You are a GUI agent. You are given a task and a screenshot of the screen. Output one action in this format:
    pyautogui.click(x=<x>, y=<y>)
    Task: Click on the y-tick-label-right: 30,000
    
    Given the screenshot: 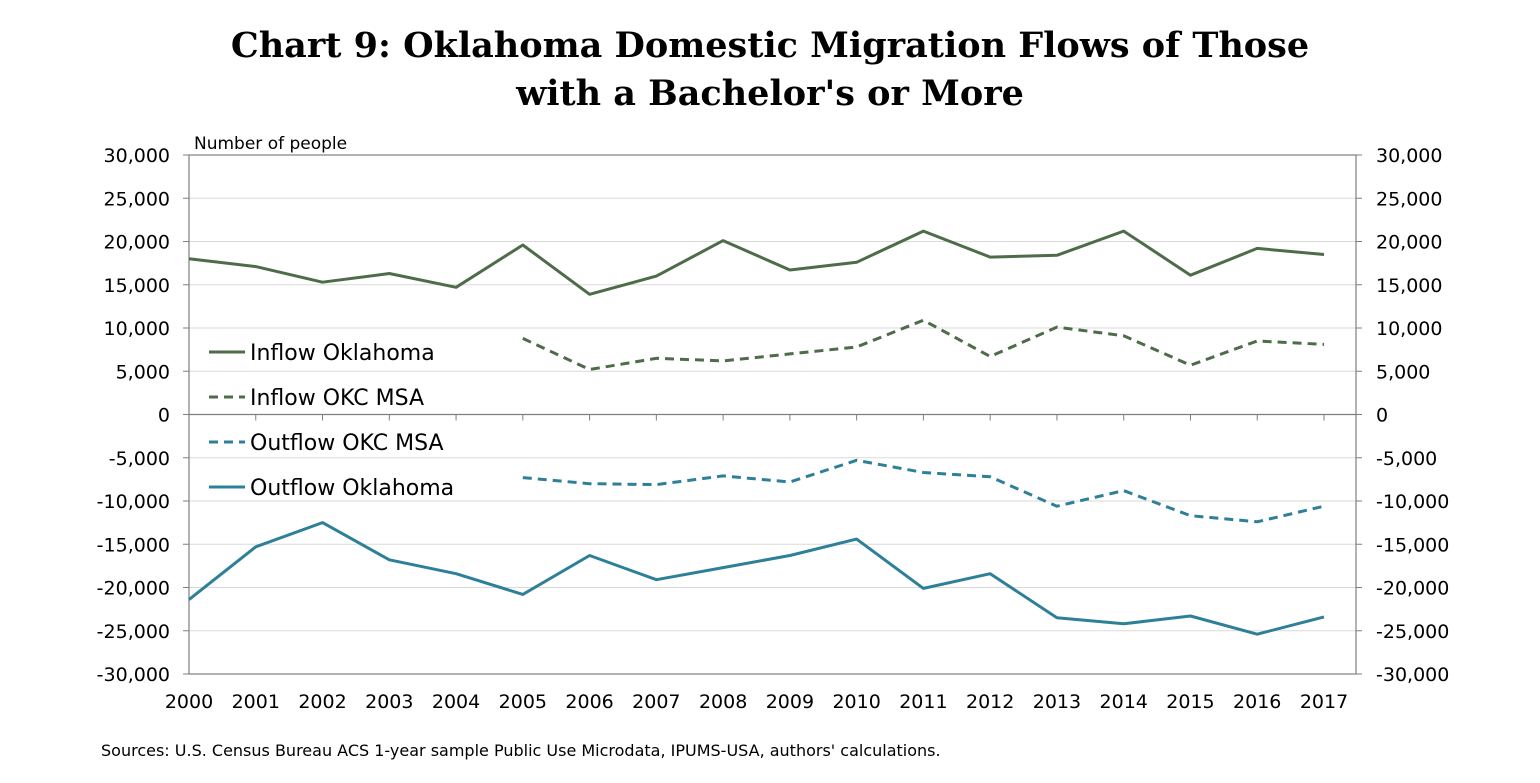 What is the action you would take?
    pyautogui.click(x=1409, y=156)
    